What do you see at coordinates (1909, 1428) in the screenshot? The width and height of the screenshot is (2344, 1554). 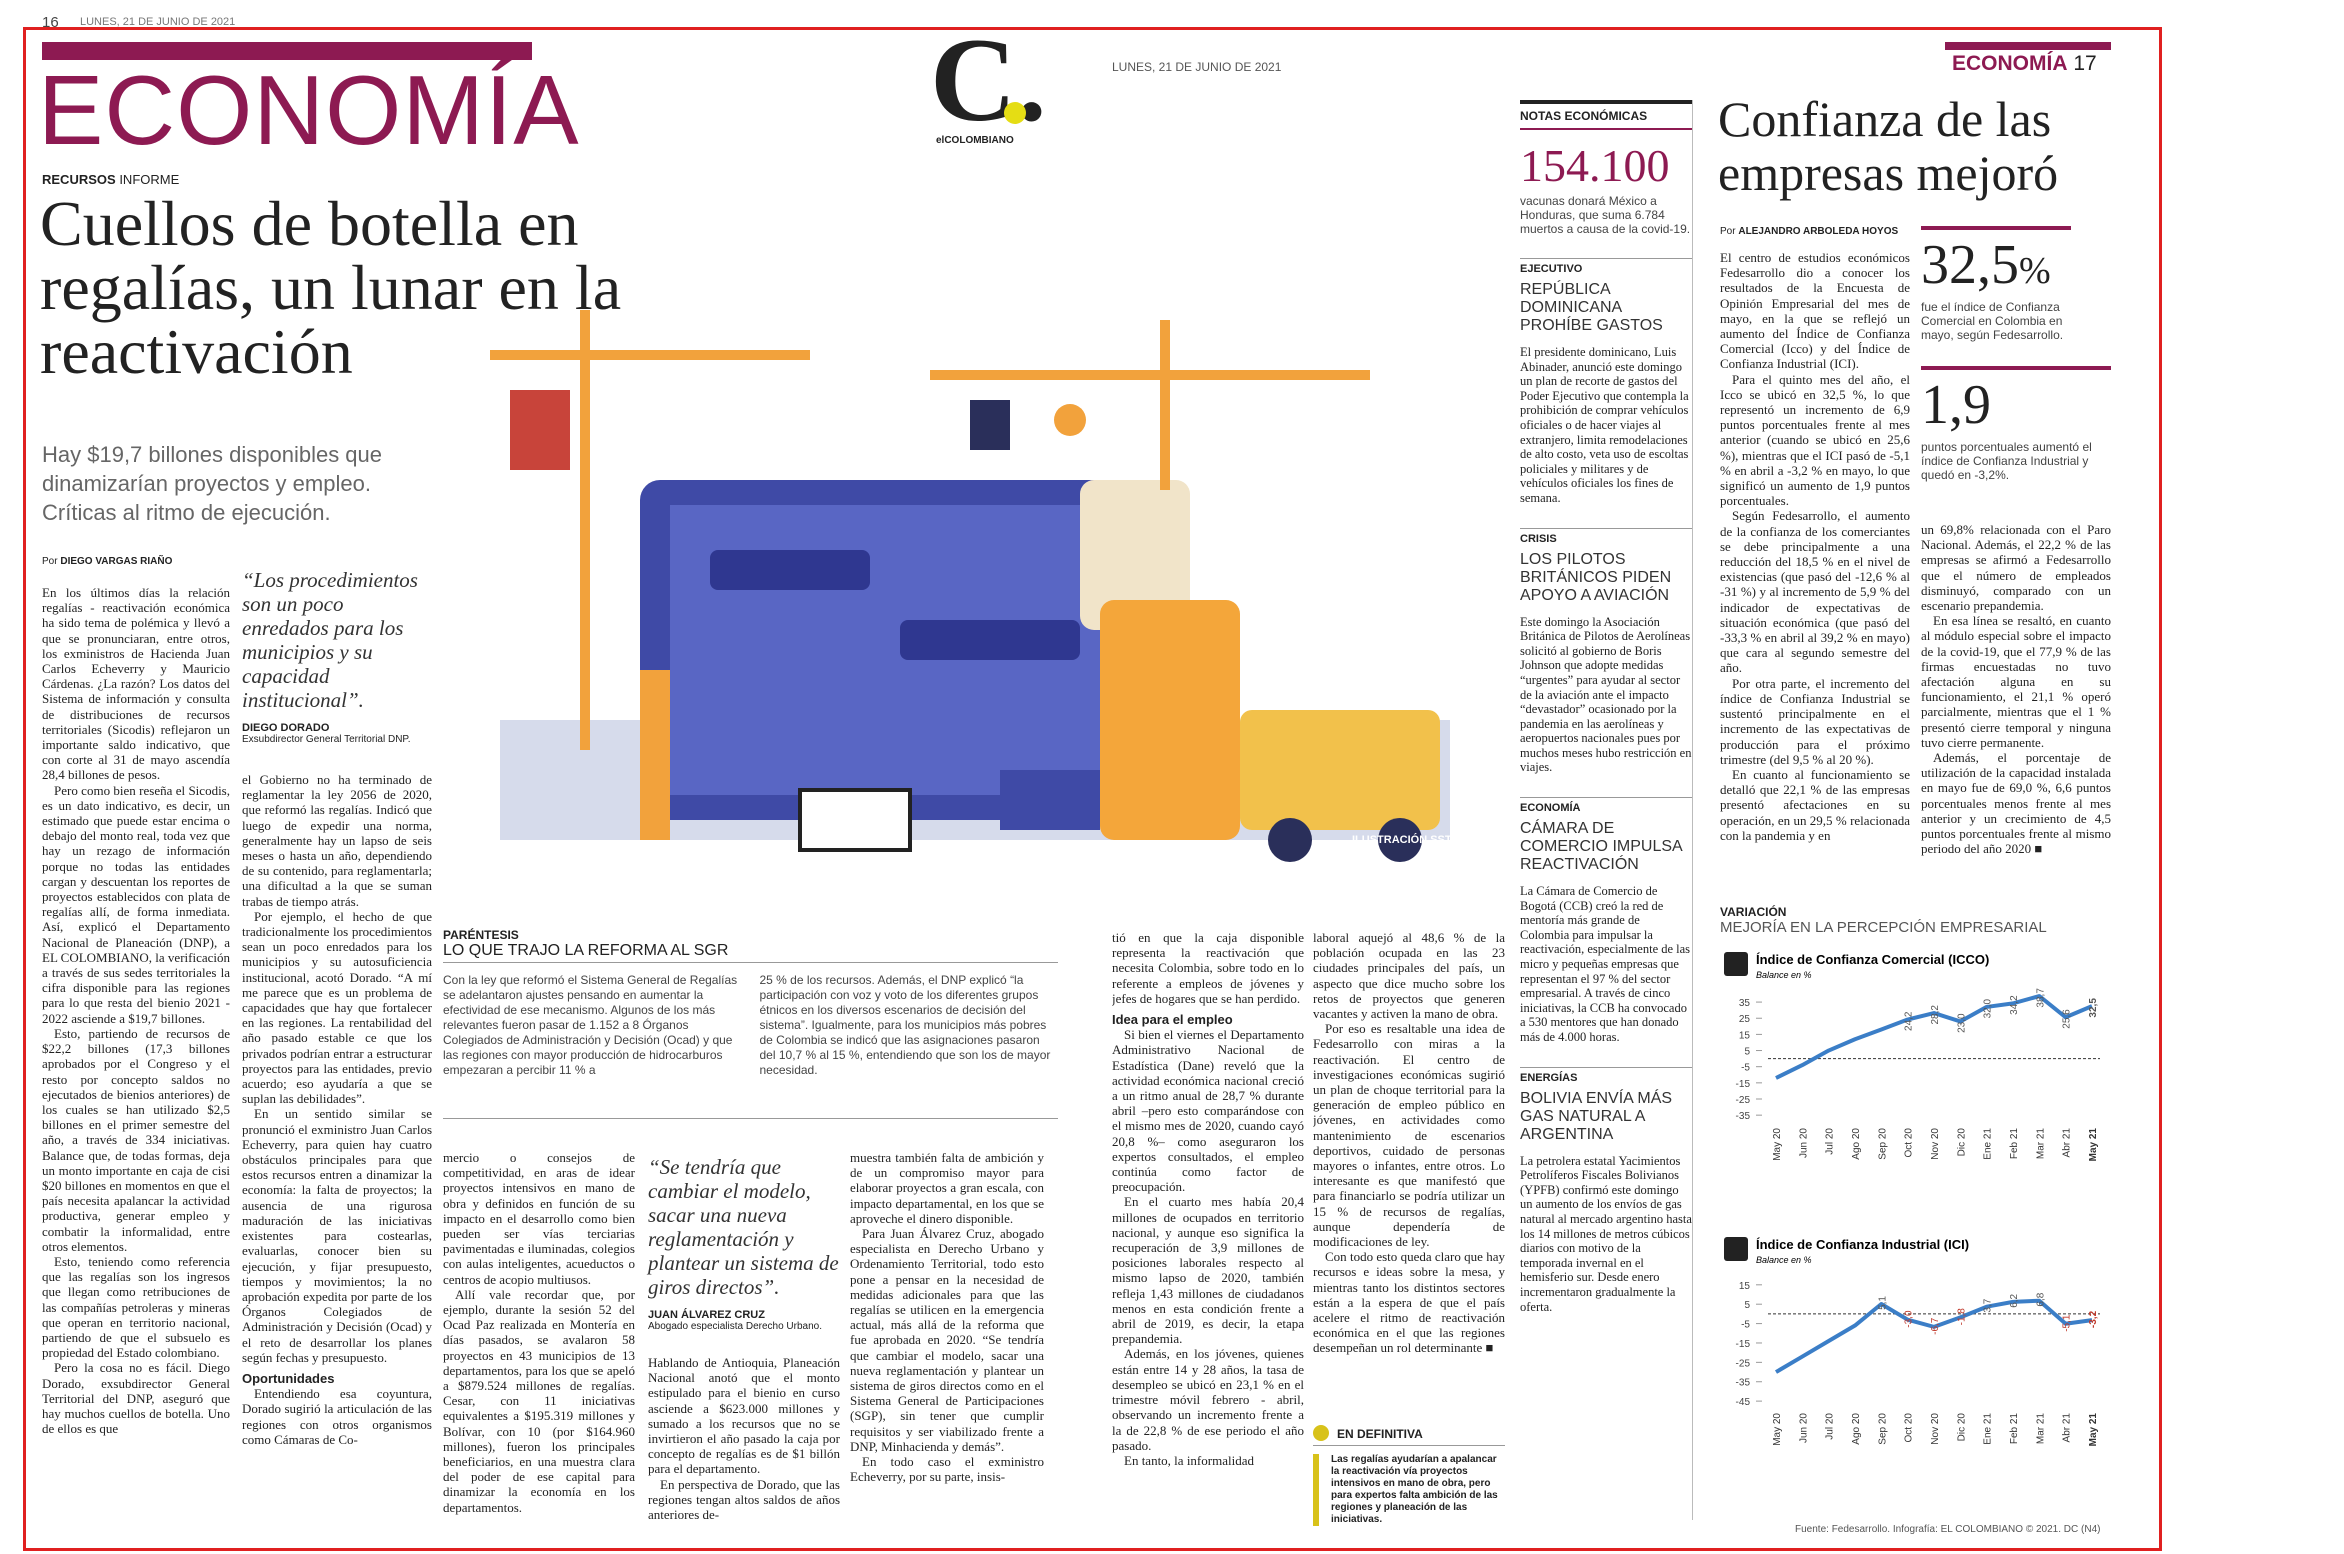 I see `x-tick-label: Oct 20` at bounding box center [1909, 1428].